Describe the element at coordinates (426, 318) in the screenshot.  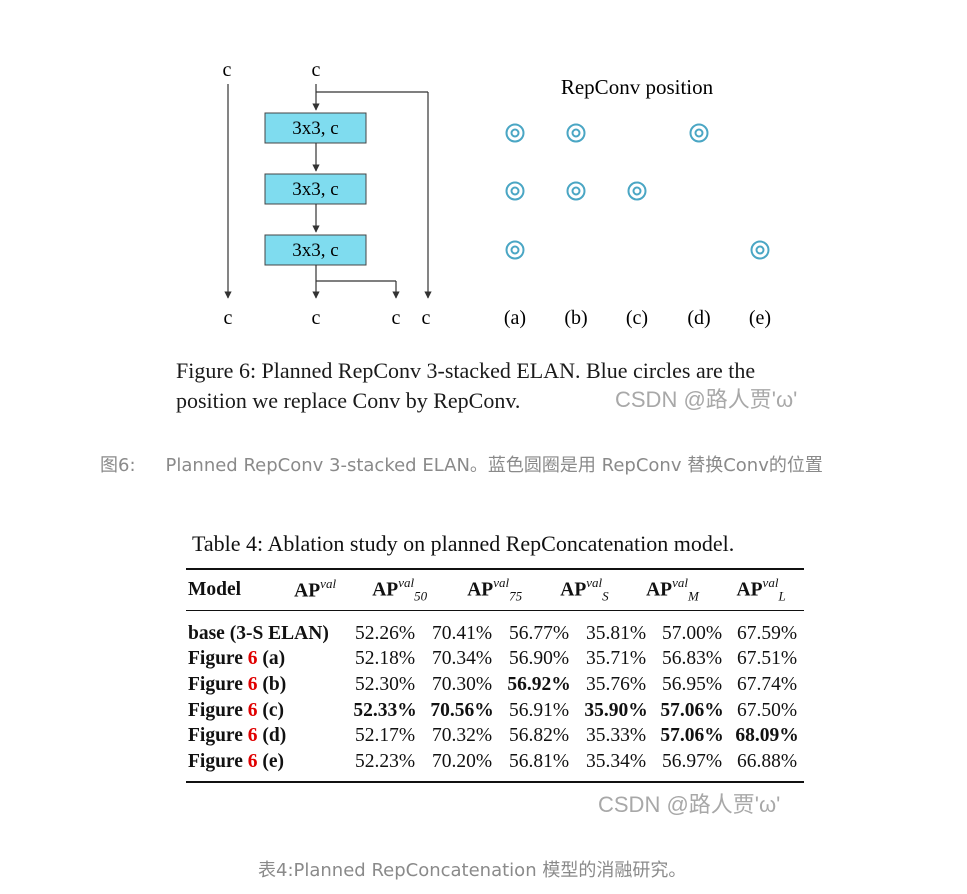
I see `output-c-4: c` at that location.